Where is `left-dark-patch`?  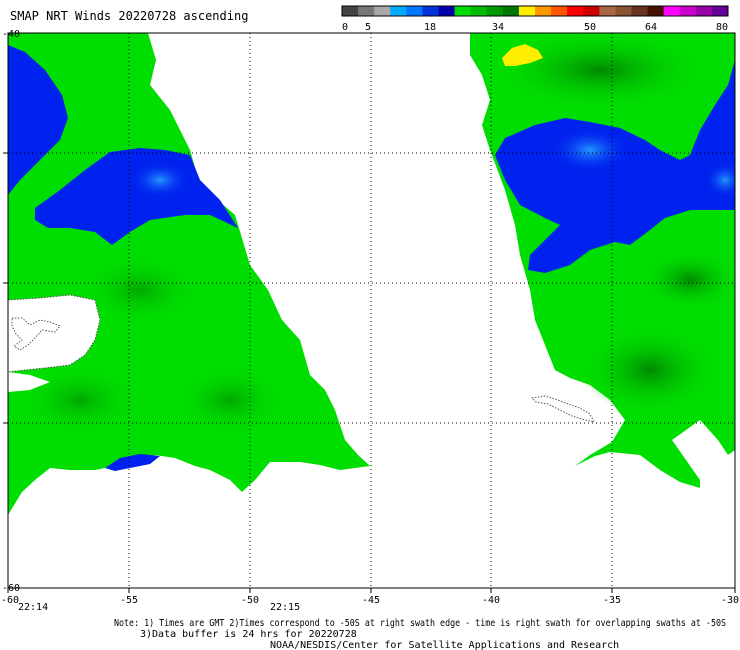
left-dark-patch is located at coordinates (80, 400).